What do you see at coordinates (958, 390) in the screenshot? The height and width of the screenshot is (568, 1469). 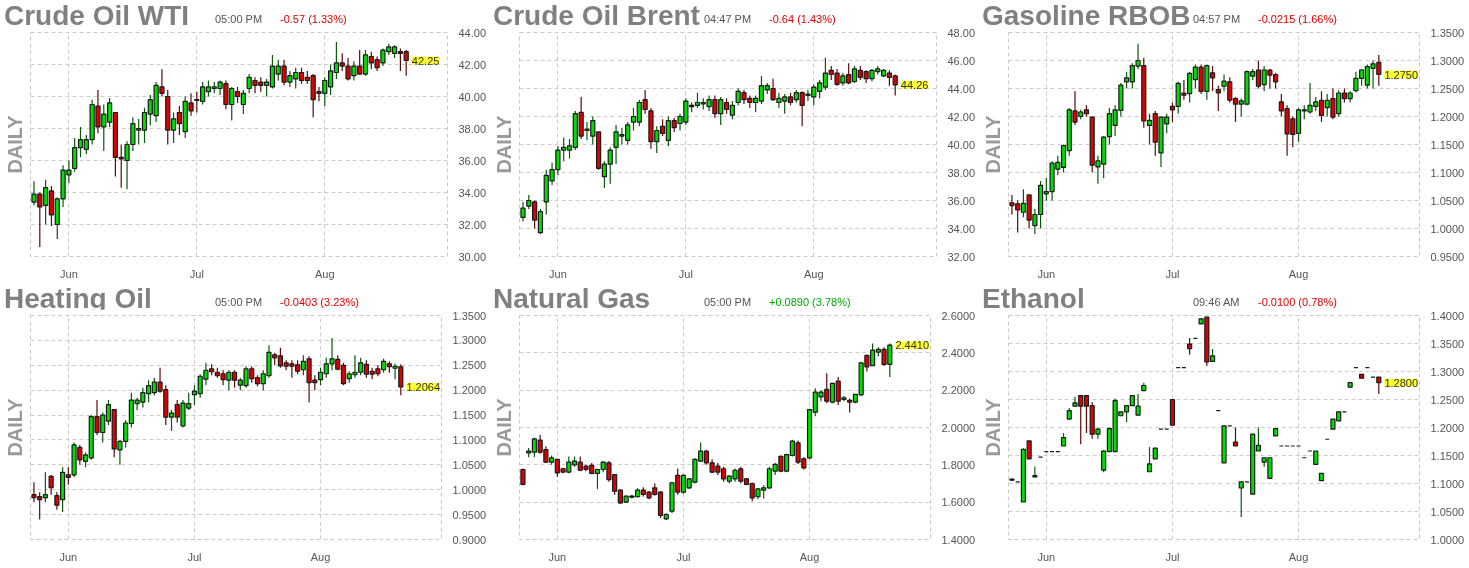 I see `y-tick-label: 2.2000` at bounding box center [958, 390].